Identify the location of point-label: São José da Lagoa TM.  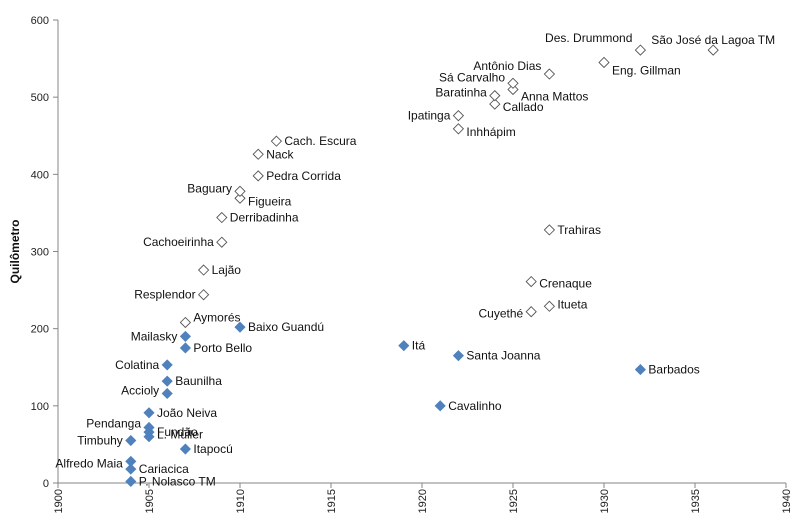
(713, 40).